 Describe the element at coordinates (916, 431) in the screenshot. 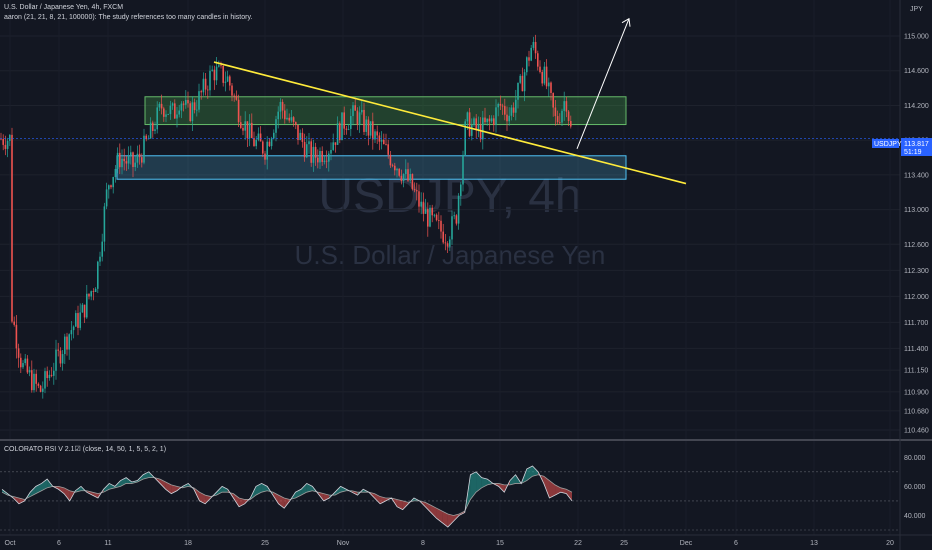

I see `y-tick-label: 110.460` at that location.